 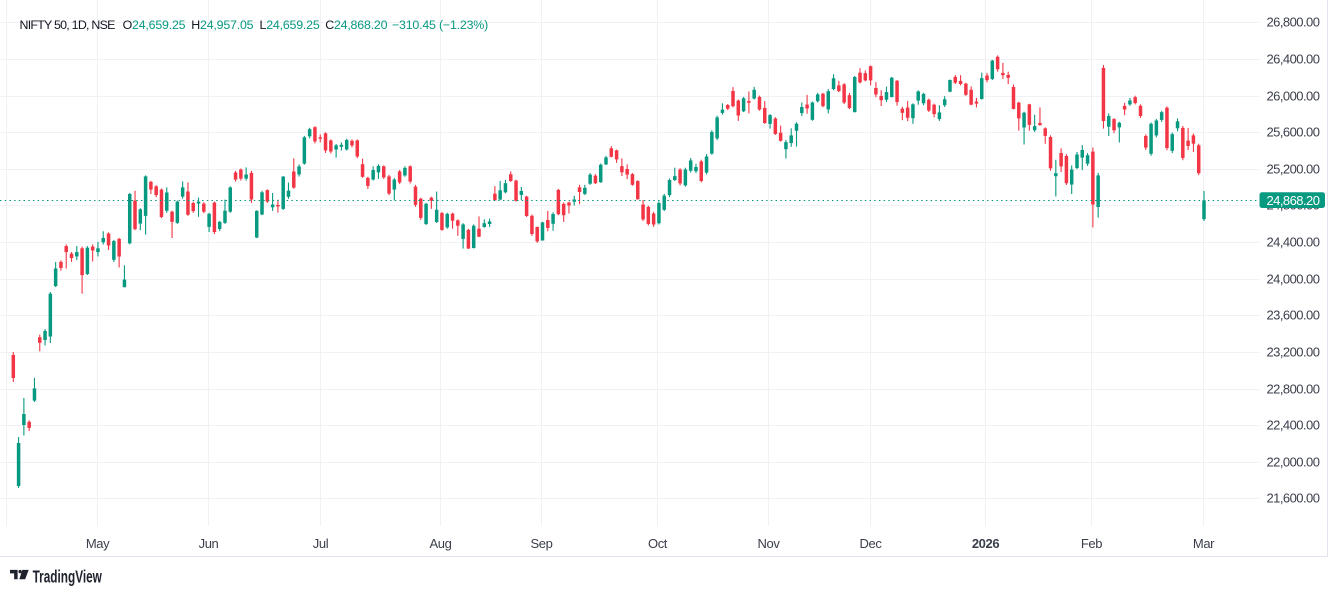 I want to click on svg-text: 23,600.00, so click(x=1293, y=314).